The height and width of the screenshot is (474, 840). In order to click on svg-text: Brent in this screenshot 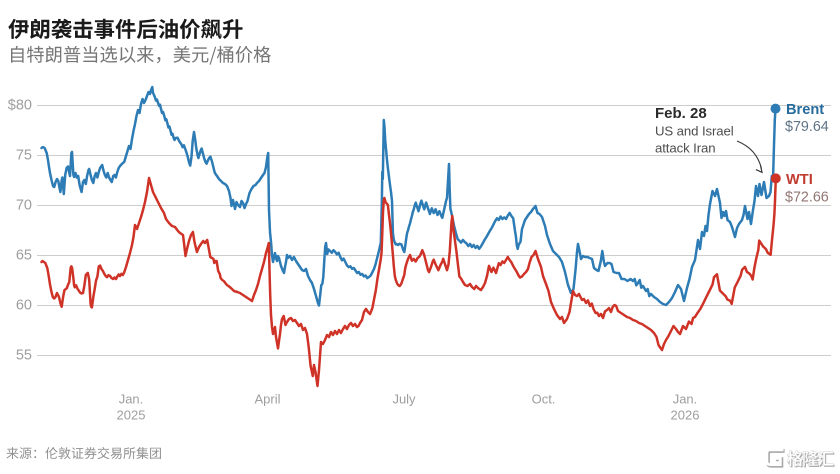, I will do `click(805, 110)`.